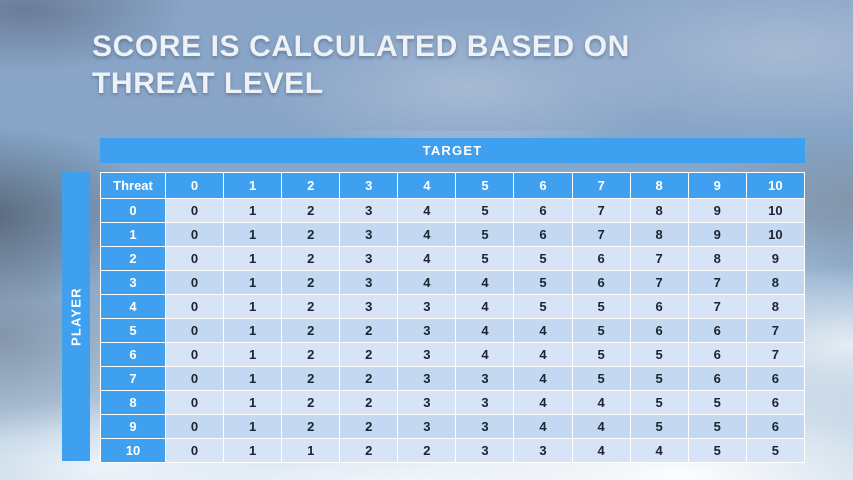 This screenshot has width=853, height=480. Describe the element at coordinates (452, 150) in the screenshot. I see `target-header-bar: TARGET` at that location.